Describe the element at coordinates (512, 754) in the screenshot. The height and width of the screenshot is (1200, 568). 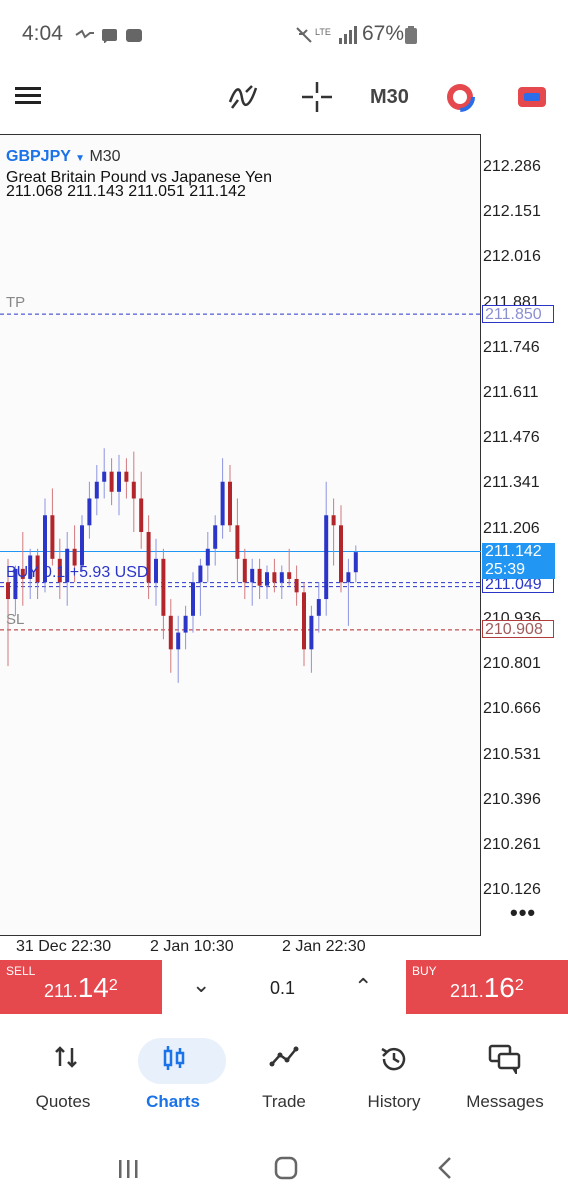
I see `price-axis-label: 210.531` at that location.